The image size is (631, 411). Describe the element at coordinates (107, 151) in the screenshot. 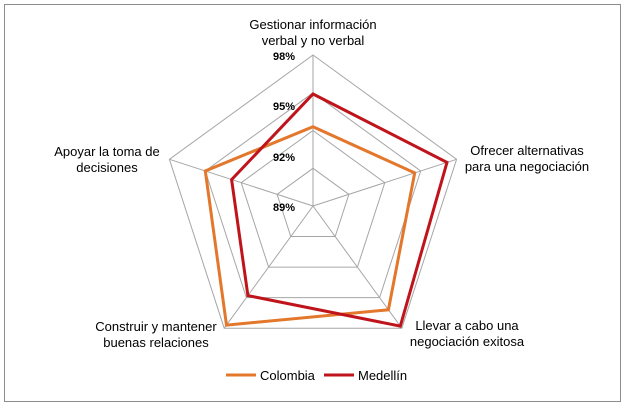

I see `axis-label-apoyar-line1: Apoyar la toma de` at that location.